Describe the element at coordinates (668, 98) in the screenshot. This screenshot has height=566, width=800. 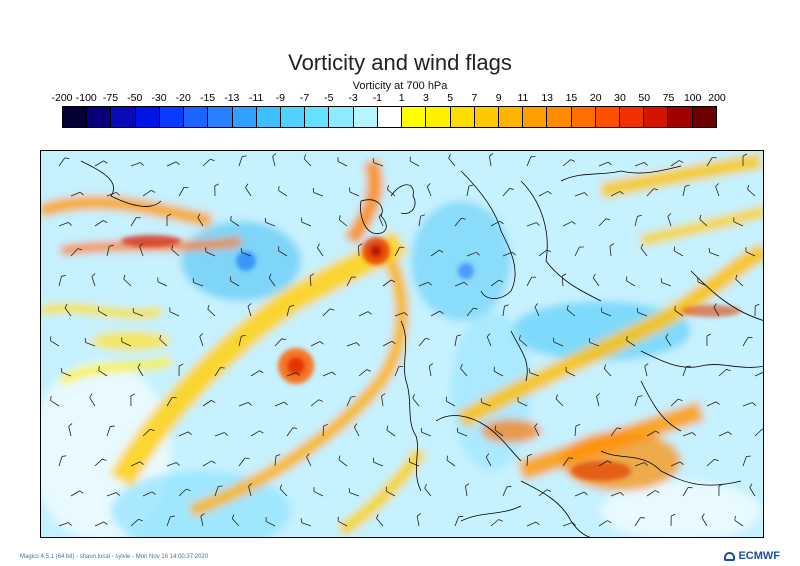
I see `legend-tick-label: 75` at that location.